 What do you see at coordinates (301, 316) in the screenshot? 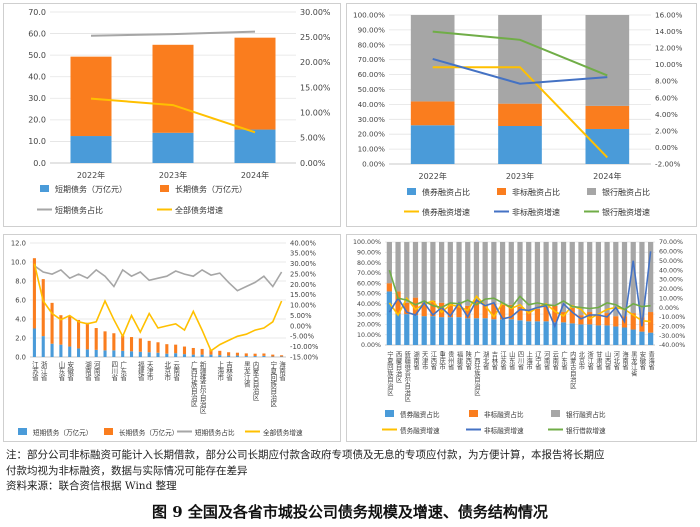
I see `y-tick-label-right: 5.00%` at bounding box center [301, 316].